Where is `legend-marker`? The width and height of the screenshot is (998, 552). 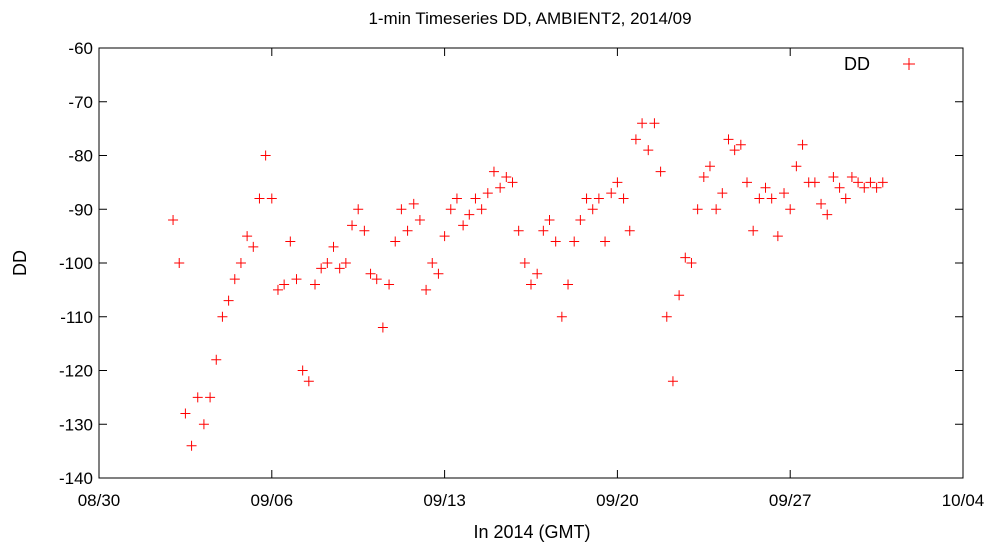 legend-marker is located at coordinates (909, 64).